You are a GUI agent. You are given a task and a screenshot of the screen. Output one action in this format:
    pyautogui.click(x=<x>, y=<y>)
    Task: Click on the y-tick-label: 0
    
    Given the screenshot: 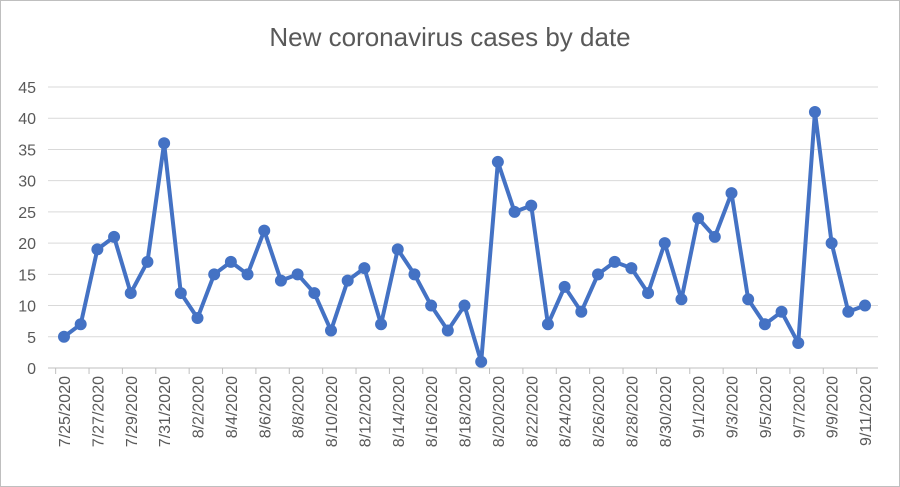 What is the action you would take?
    pyautogui.click(x=31, y=369)
    